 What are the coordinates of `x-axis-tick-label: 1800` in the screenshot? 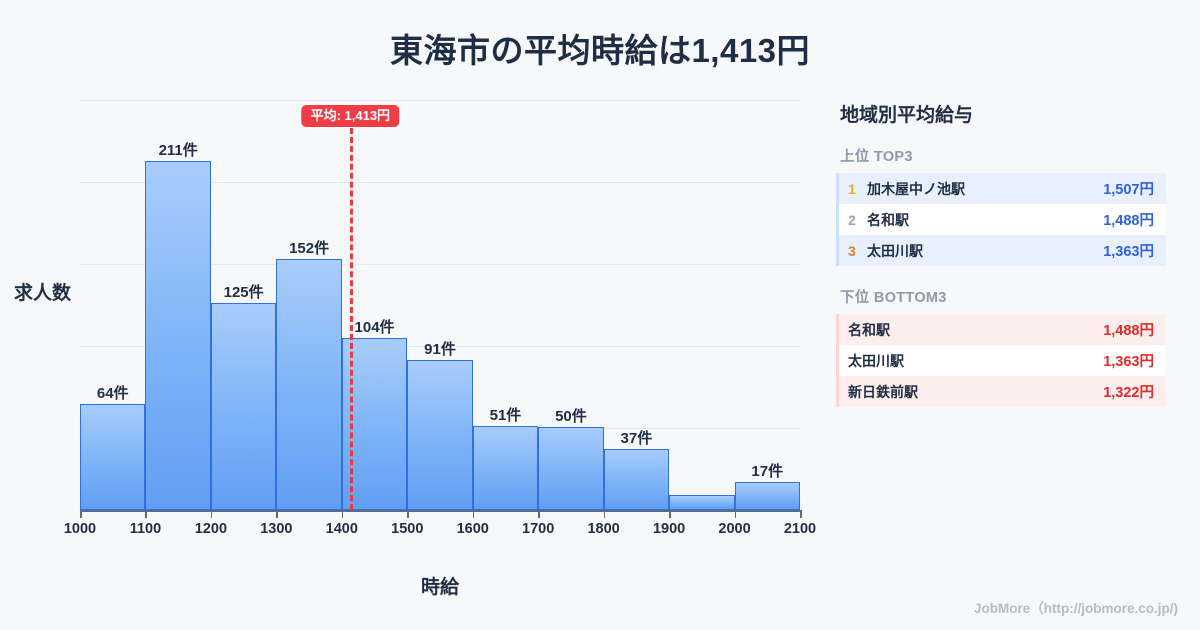 It's located at (603, 529).